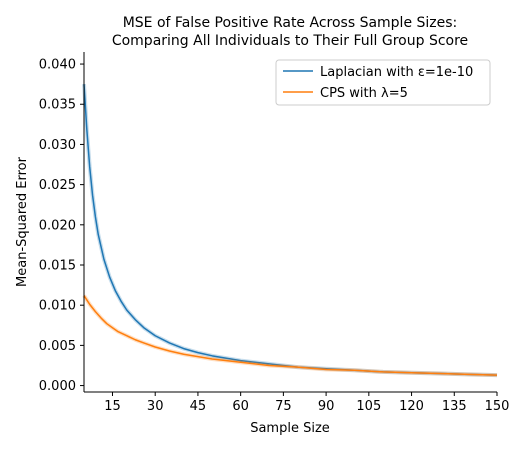  Describe the element at coordinates (283, 406) in the screenshot. I see `x-tick-label: 75` at that location.